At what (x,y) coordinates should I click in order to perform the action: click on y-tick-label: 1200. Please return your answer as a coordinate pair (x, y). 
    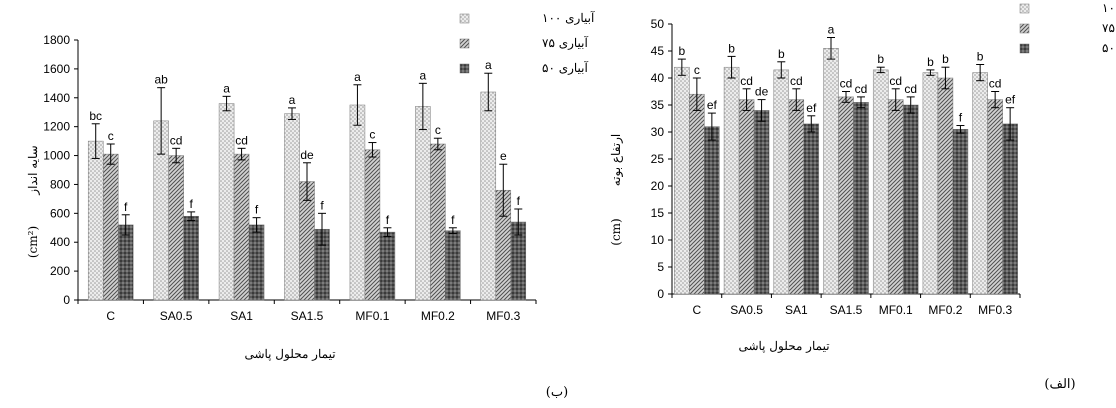
    Looking at the image, I should click on (56, 127).